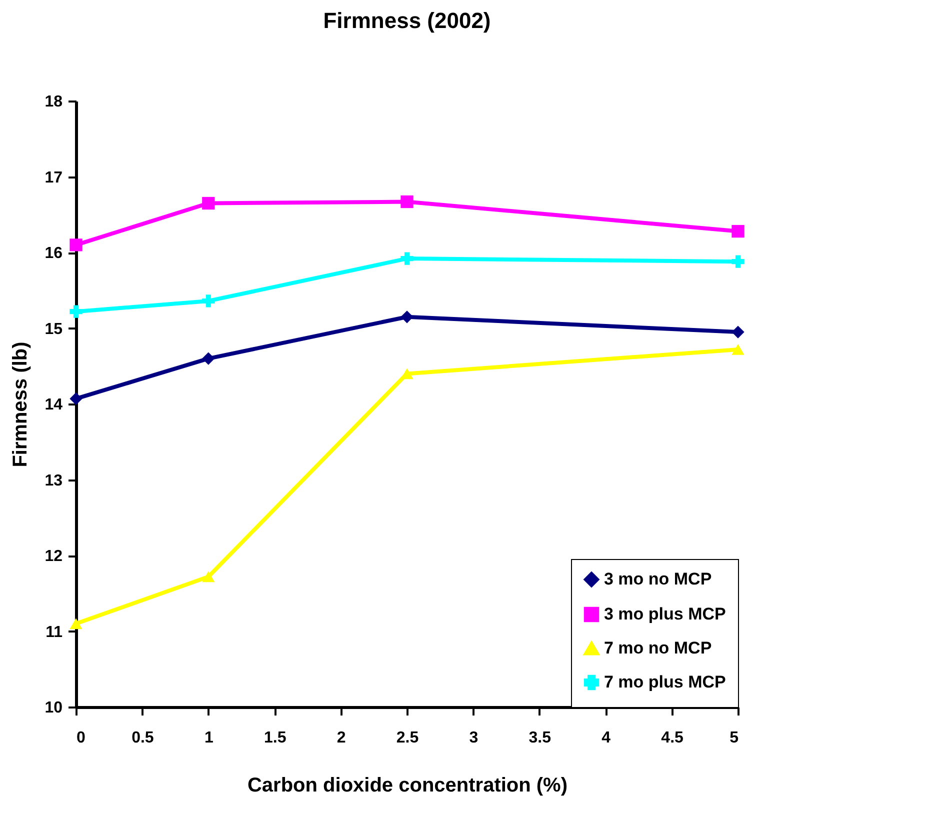  What do you see at coordinates (407, 785) in the screenshot?
I see `x-axis-title: Carbon dioxide concentration (%)` at bounding box center [407, 785].